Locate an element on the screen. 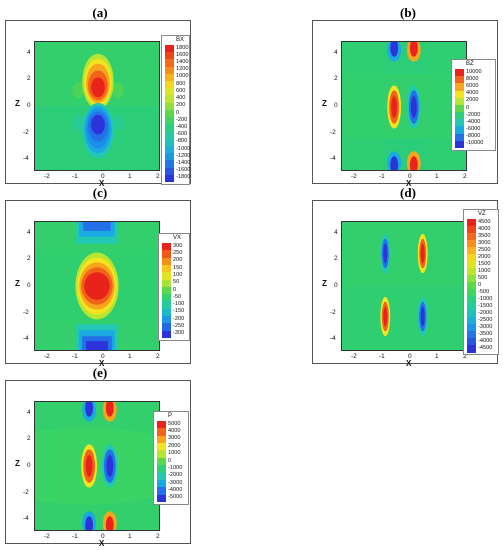 The width and height of the screenshot is (503, 550). legend-level-label: -6000 is located at coordinates (473, 129).